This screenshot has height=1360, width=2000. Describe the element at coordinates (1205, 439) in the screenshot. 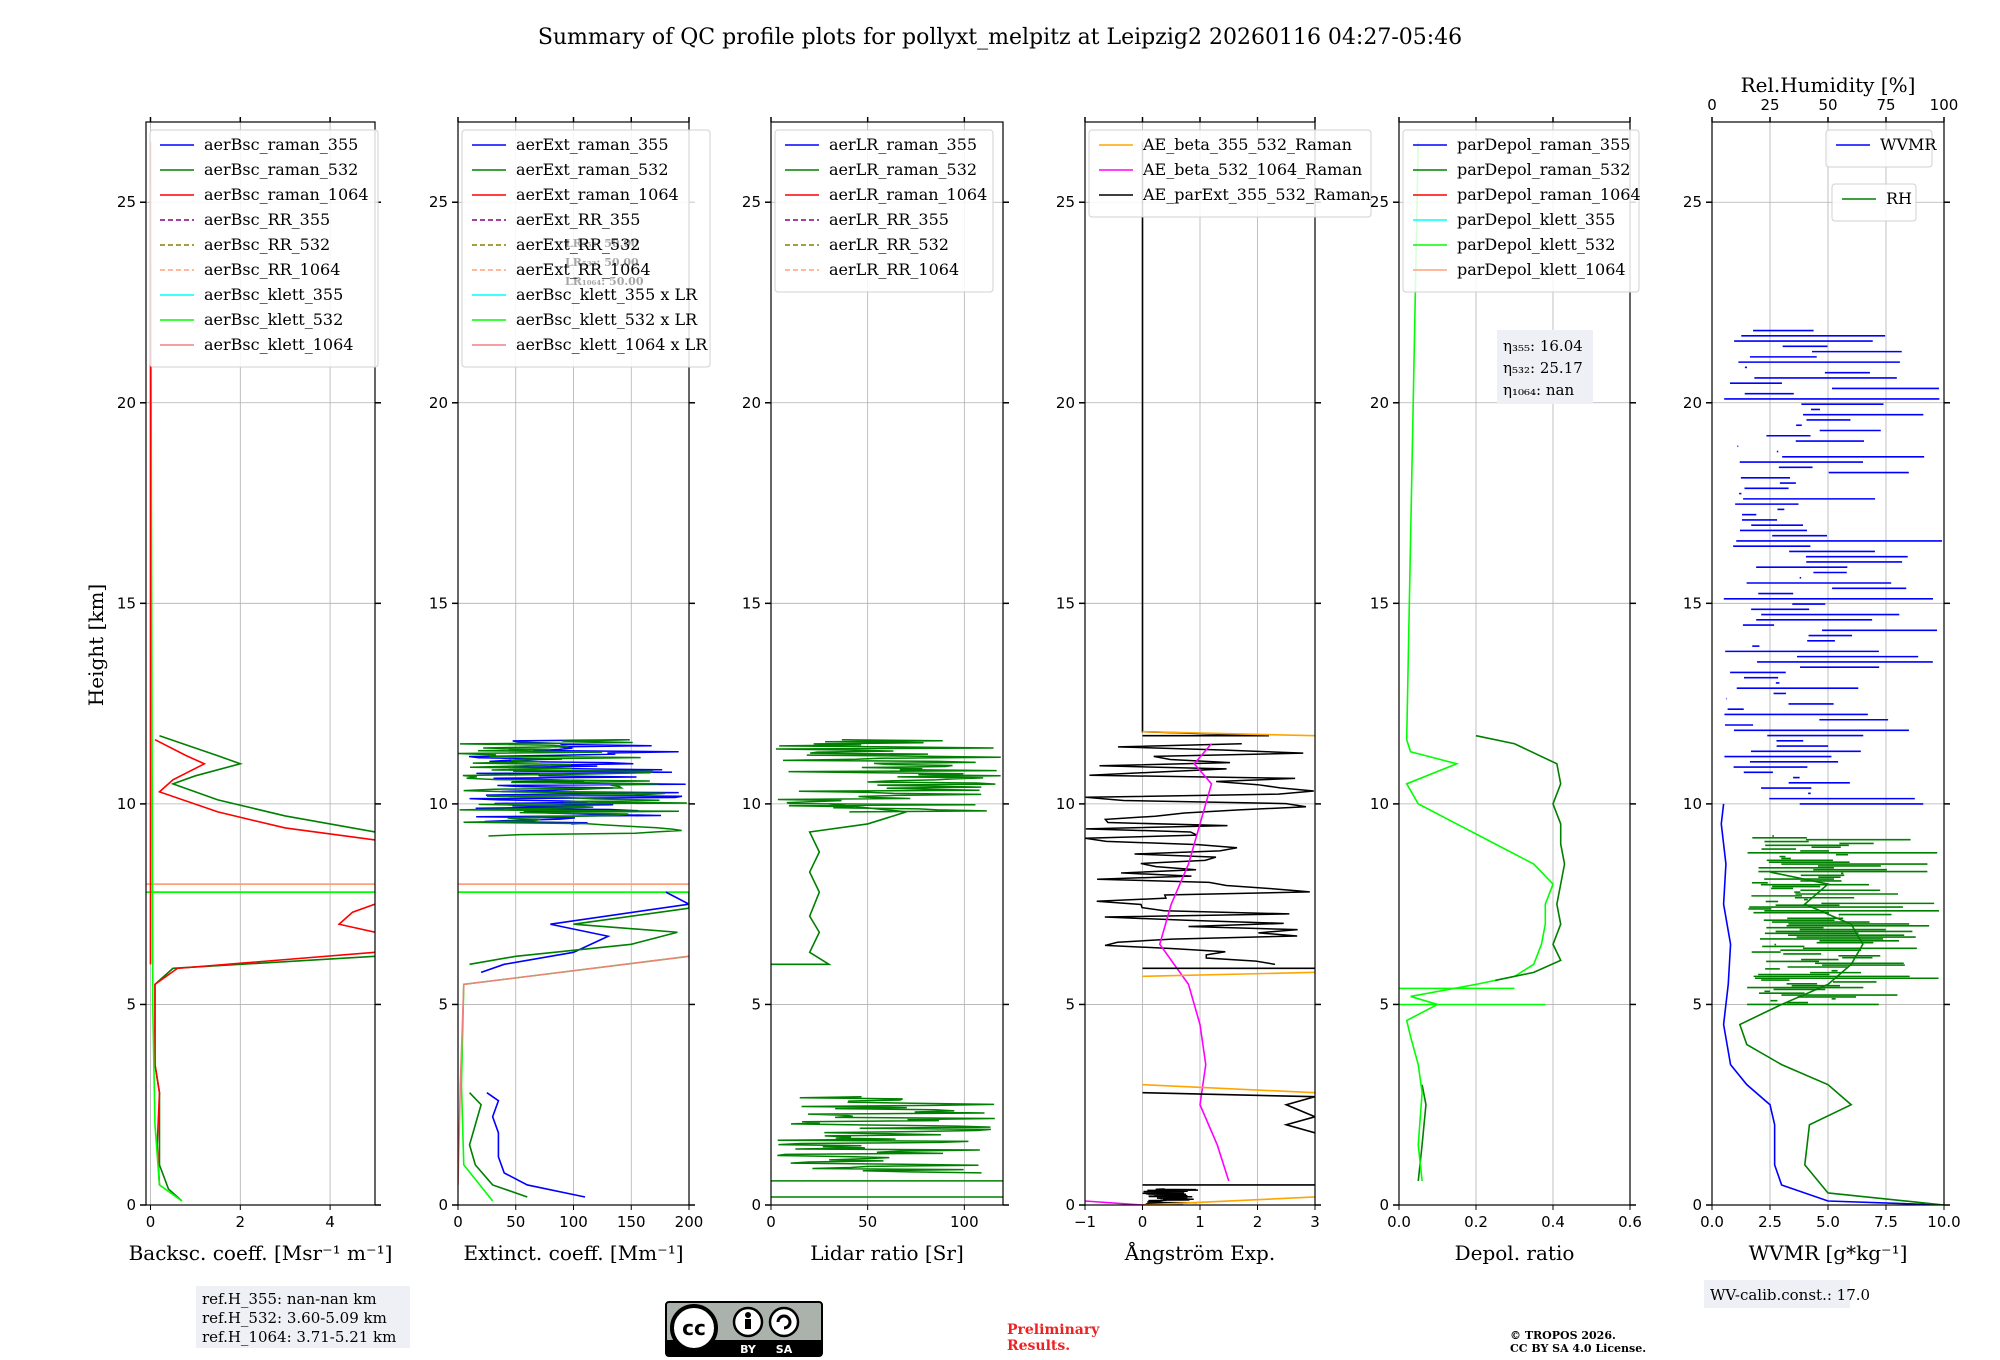

I see `series-AE_parExt_355_532_Raman` at that location.